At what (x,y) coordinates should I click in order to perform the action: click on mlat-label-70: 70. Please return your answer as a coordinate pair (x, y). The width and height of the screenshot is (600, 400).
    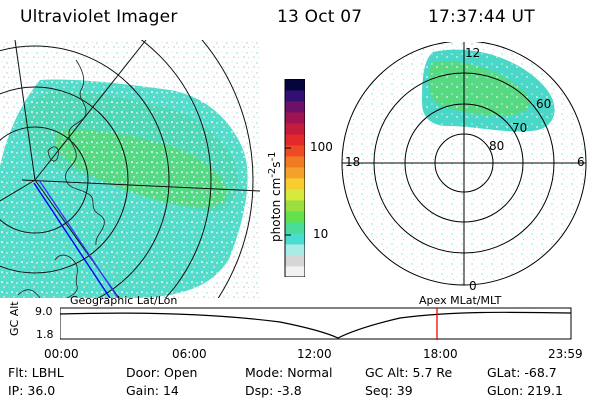
    Looking at the image, I should click on (520, 128).